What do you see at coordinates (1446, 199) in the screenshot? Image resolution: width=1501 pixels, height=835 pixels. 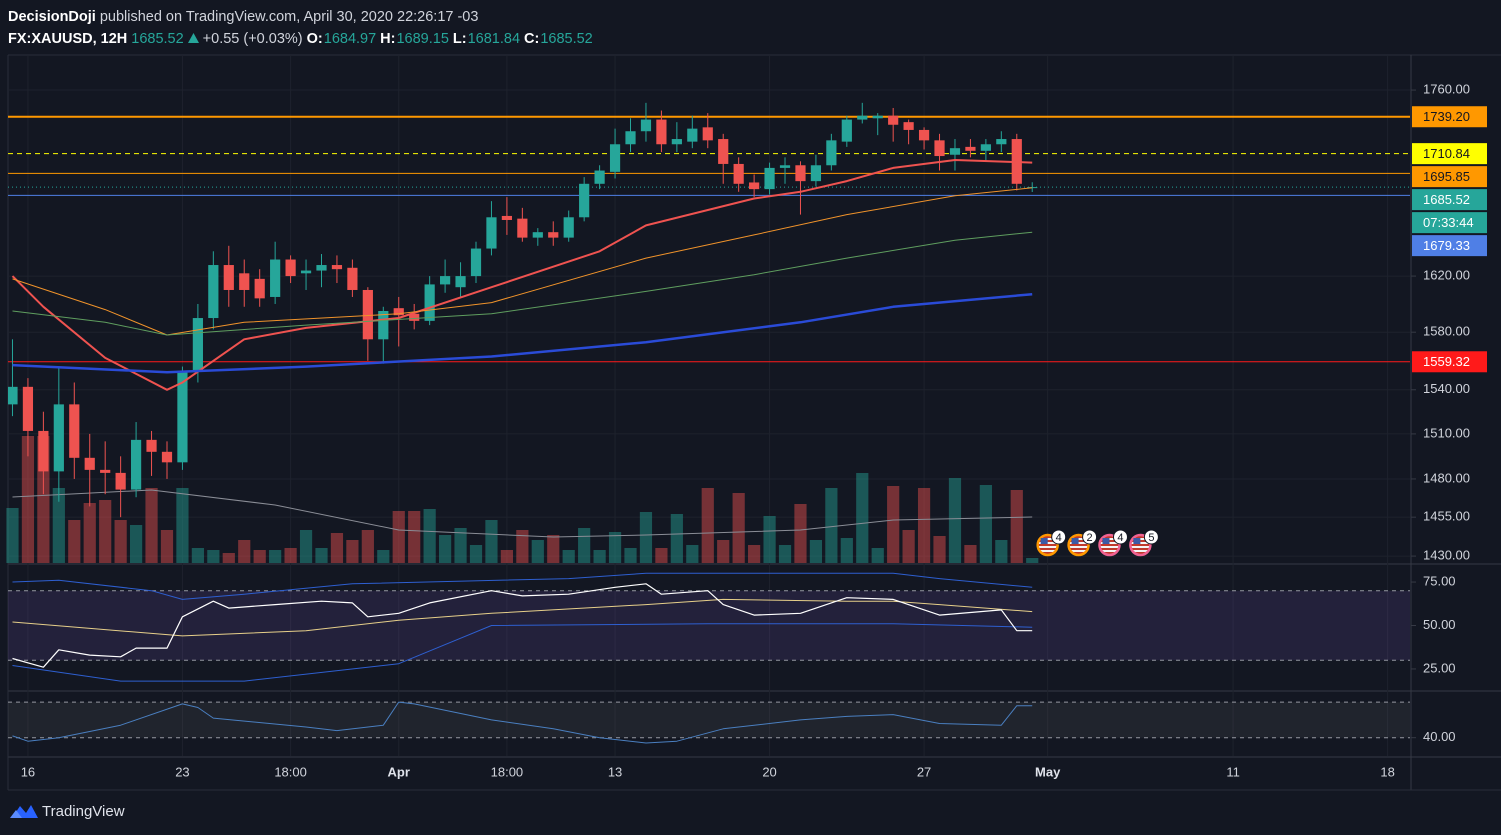 I see `price-label: 1685.52` at bounding box center [1446, 199].